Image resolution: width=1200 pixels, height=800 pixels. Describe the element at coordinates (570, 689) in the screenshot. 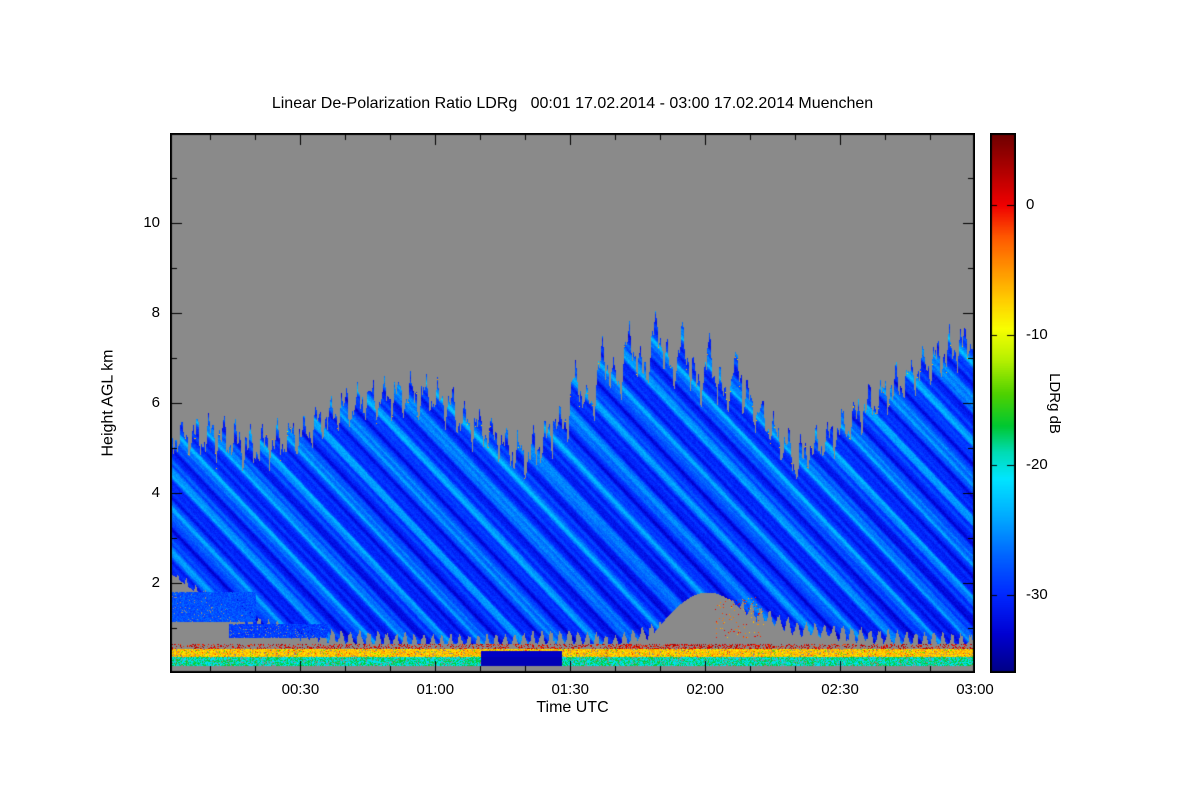

I see `x-tick-label: 01:30` at that location.